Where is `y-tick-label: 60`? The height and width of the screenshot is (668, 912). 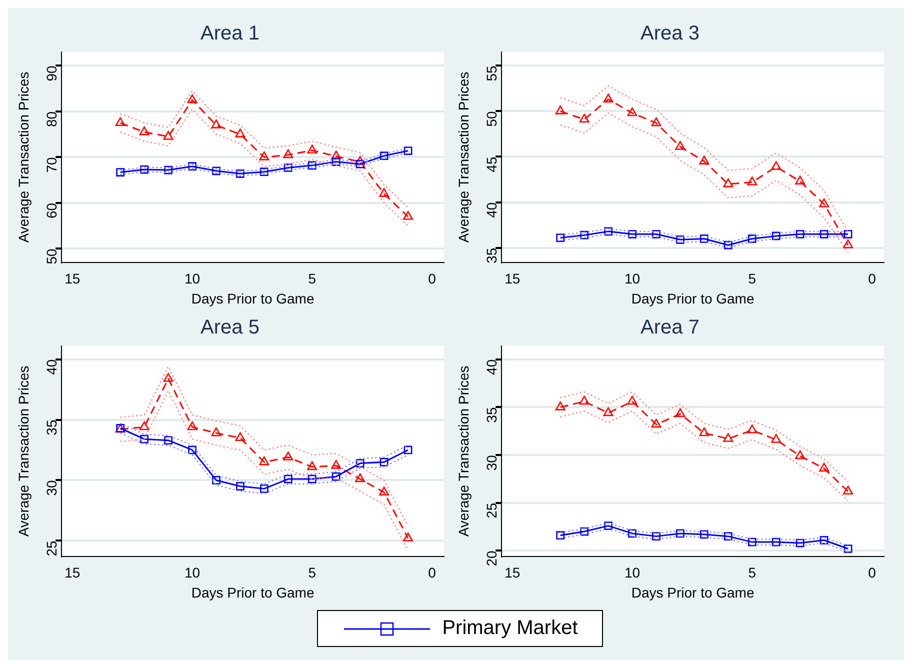
y-tick-label: 60 is located at coordinates (51, 210).